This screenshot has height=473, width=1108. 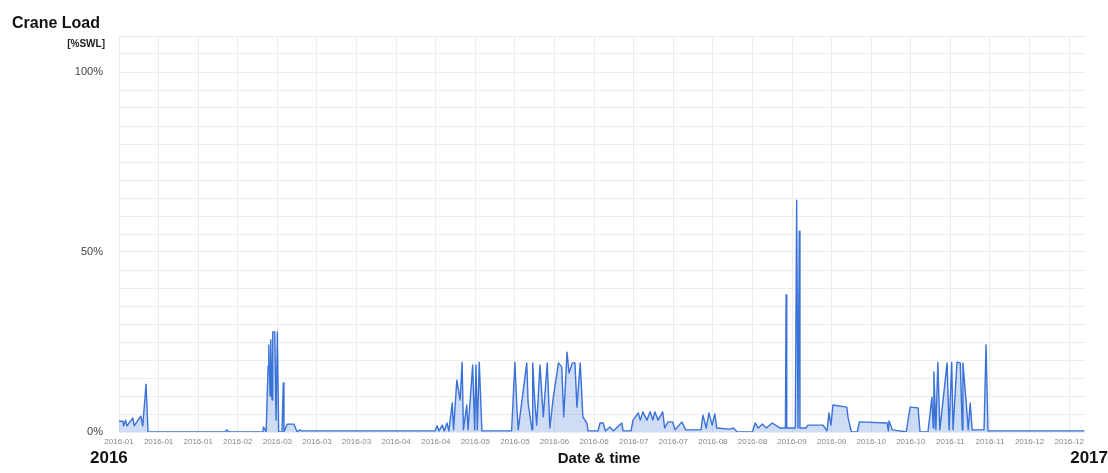 What do you see at coordinates (599, 457) in the screenshot?
I see `x-axis-title: Date & time` at bounding box center [599, 457].